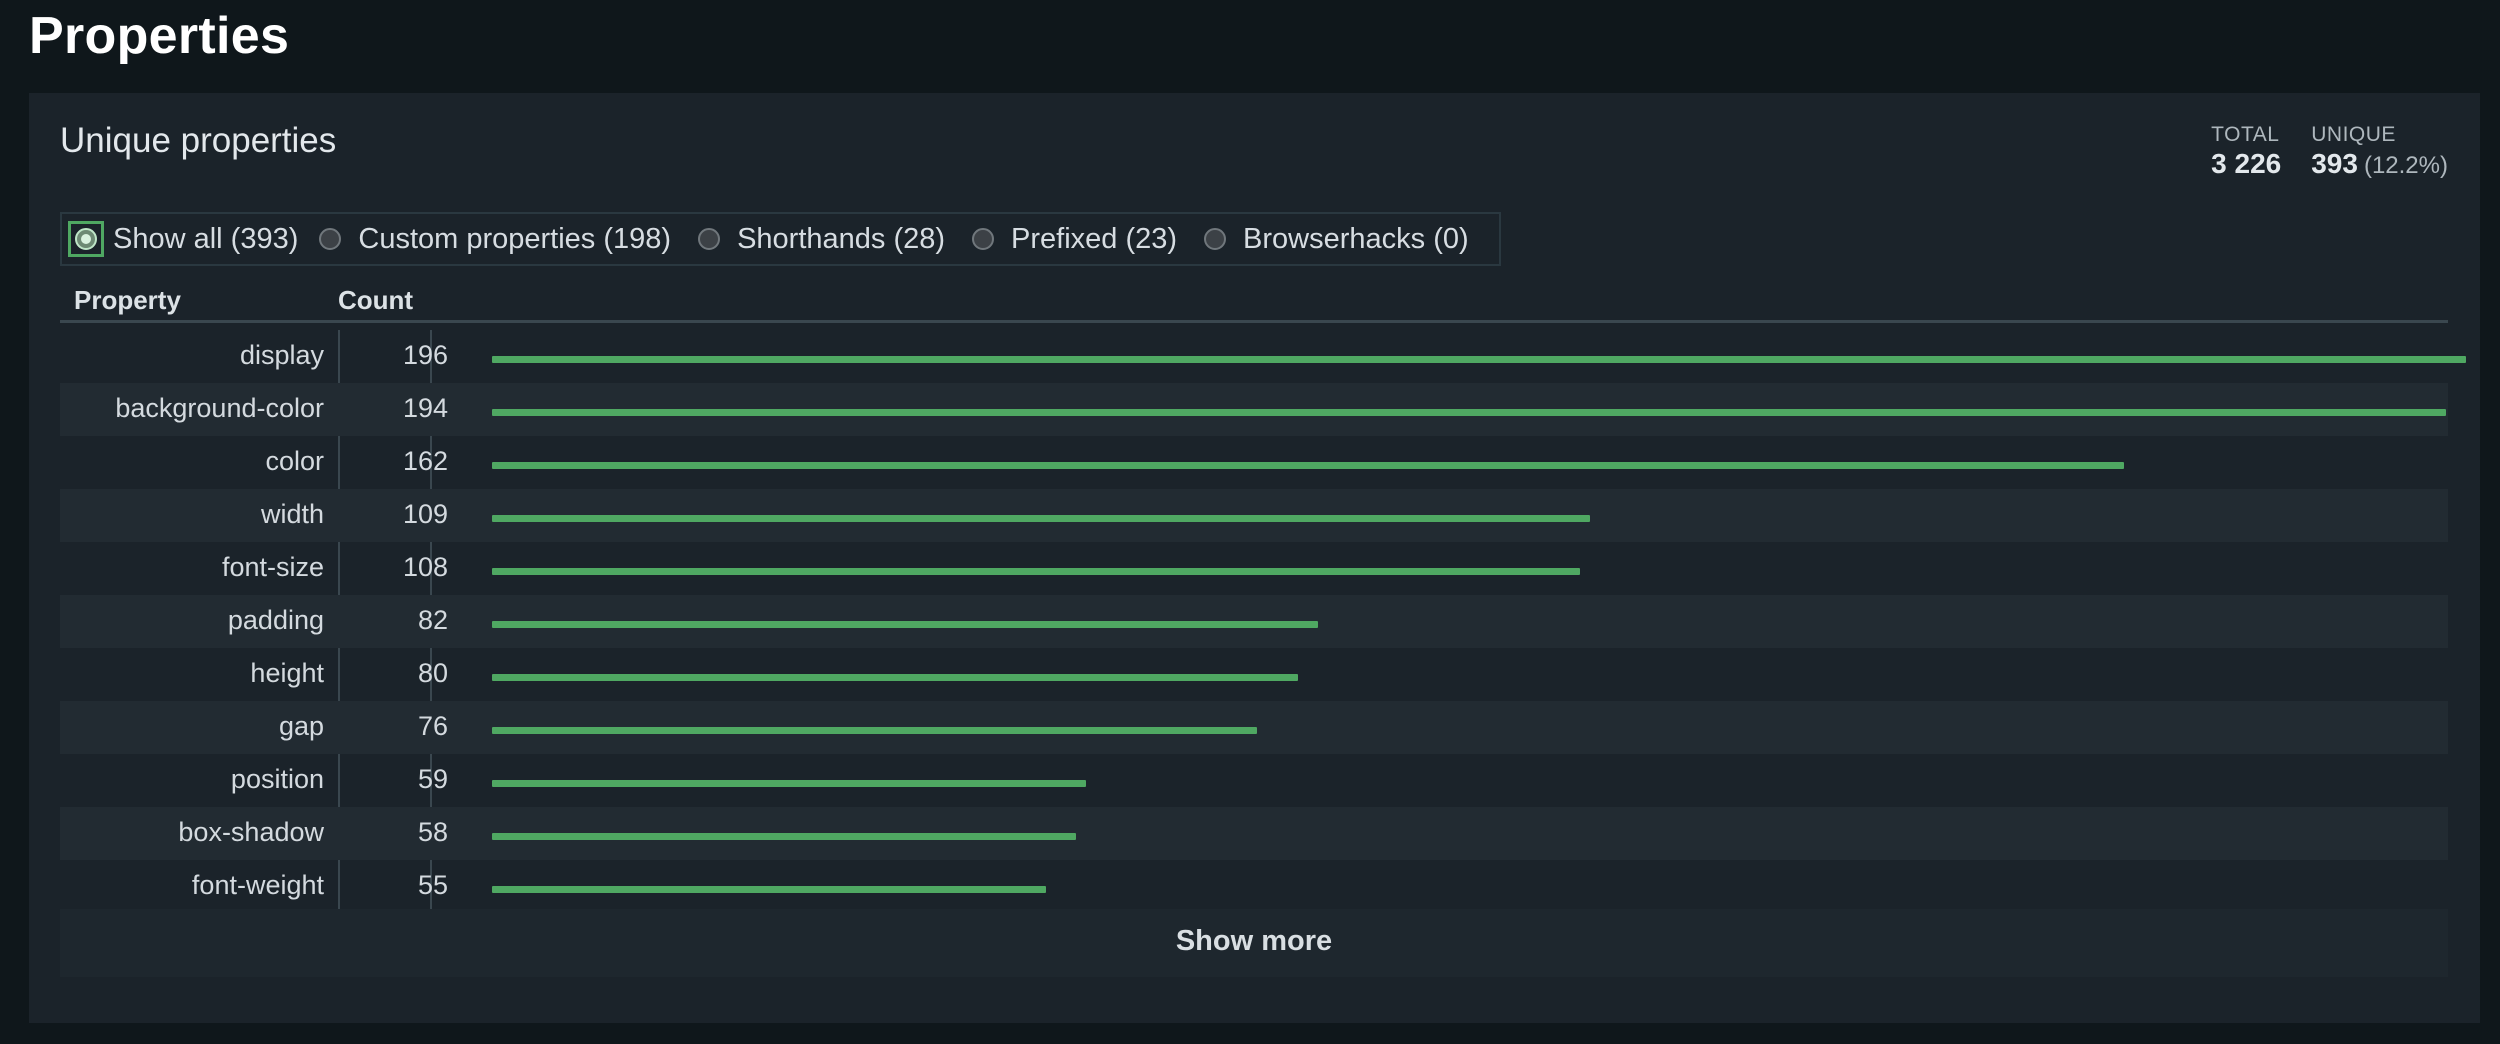 The image size is (2500, 1044). Describe the element at coordinates (275, 620) in the screenshot. I see `property-name: padding` at that location.